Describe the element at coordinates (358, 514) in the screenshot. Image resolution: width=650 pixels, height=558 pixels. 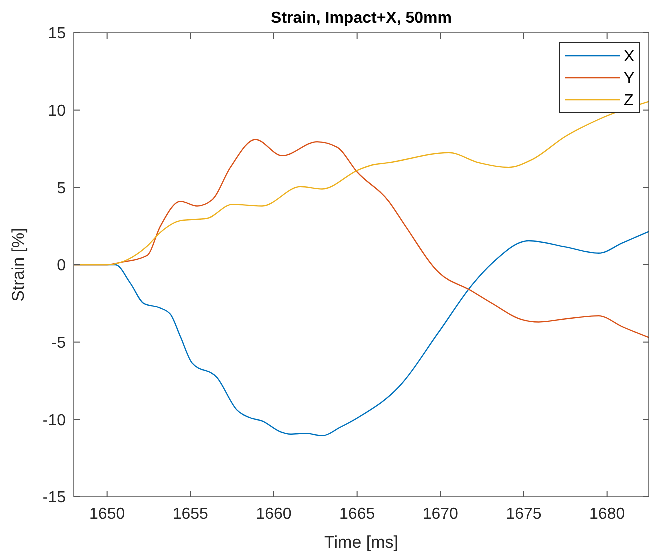
I see `x-tick-label: 1665` at that location.